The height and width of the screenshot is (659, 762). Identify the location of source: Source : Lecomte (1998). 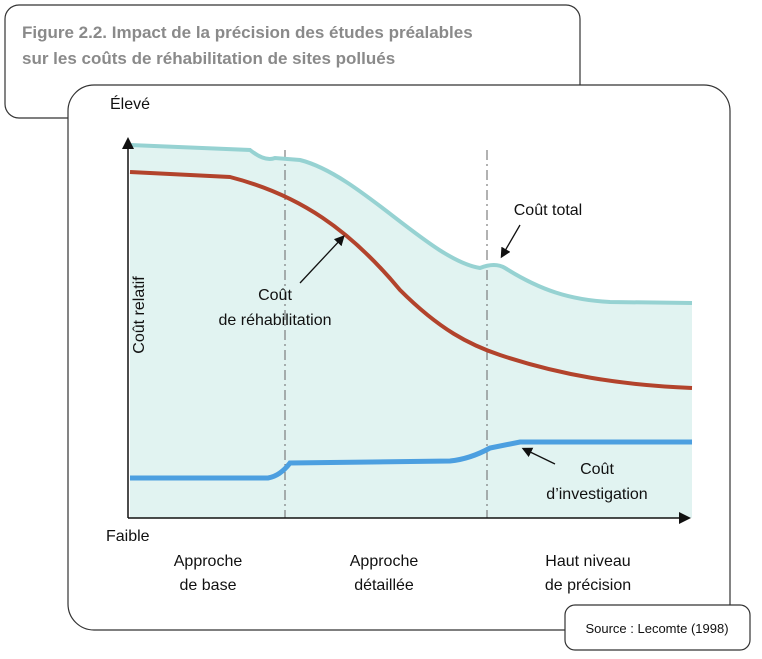
(656, 628).